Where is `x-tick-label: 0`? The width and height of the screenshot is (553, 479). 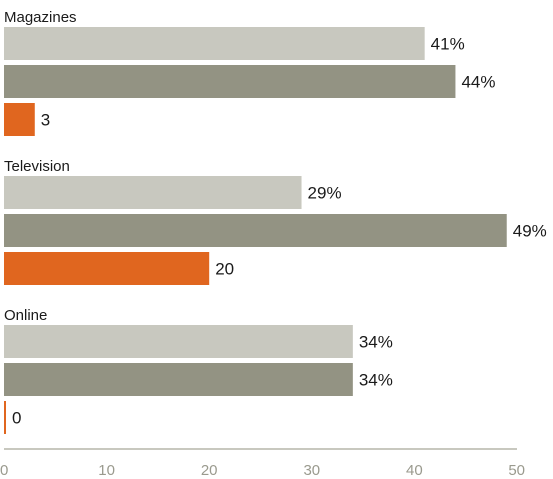 x-tick-label: 0 is located at coordinates (4, 470).